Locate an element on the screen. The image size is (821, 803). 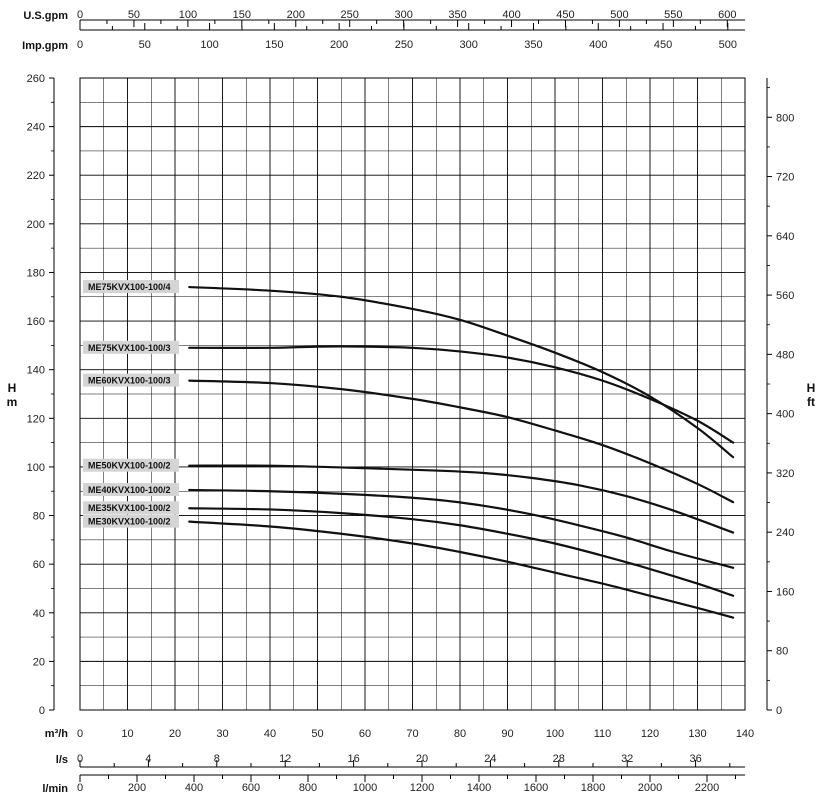
ft-tick-label: 640 is located at coordinates (785, 237).